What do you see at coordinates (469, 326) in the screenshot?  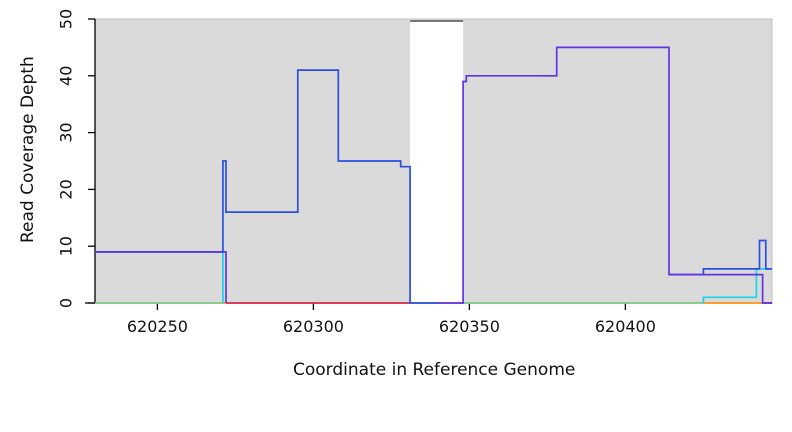 I see `x-tick-label: 620350` at bounding box center [469, 326].